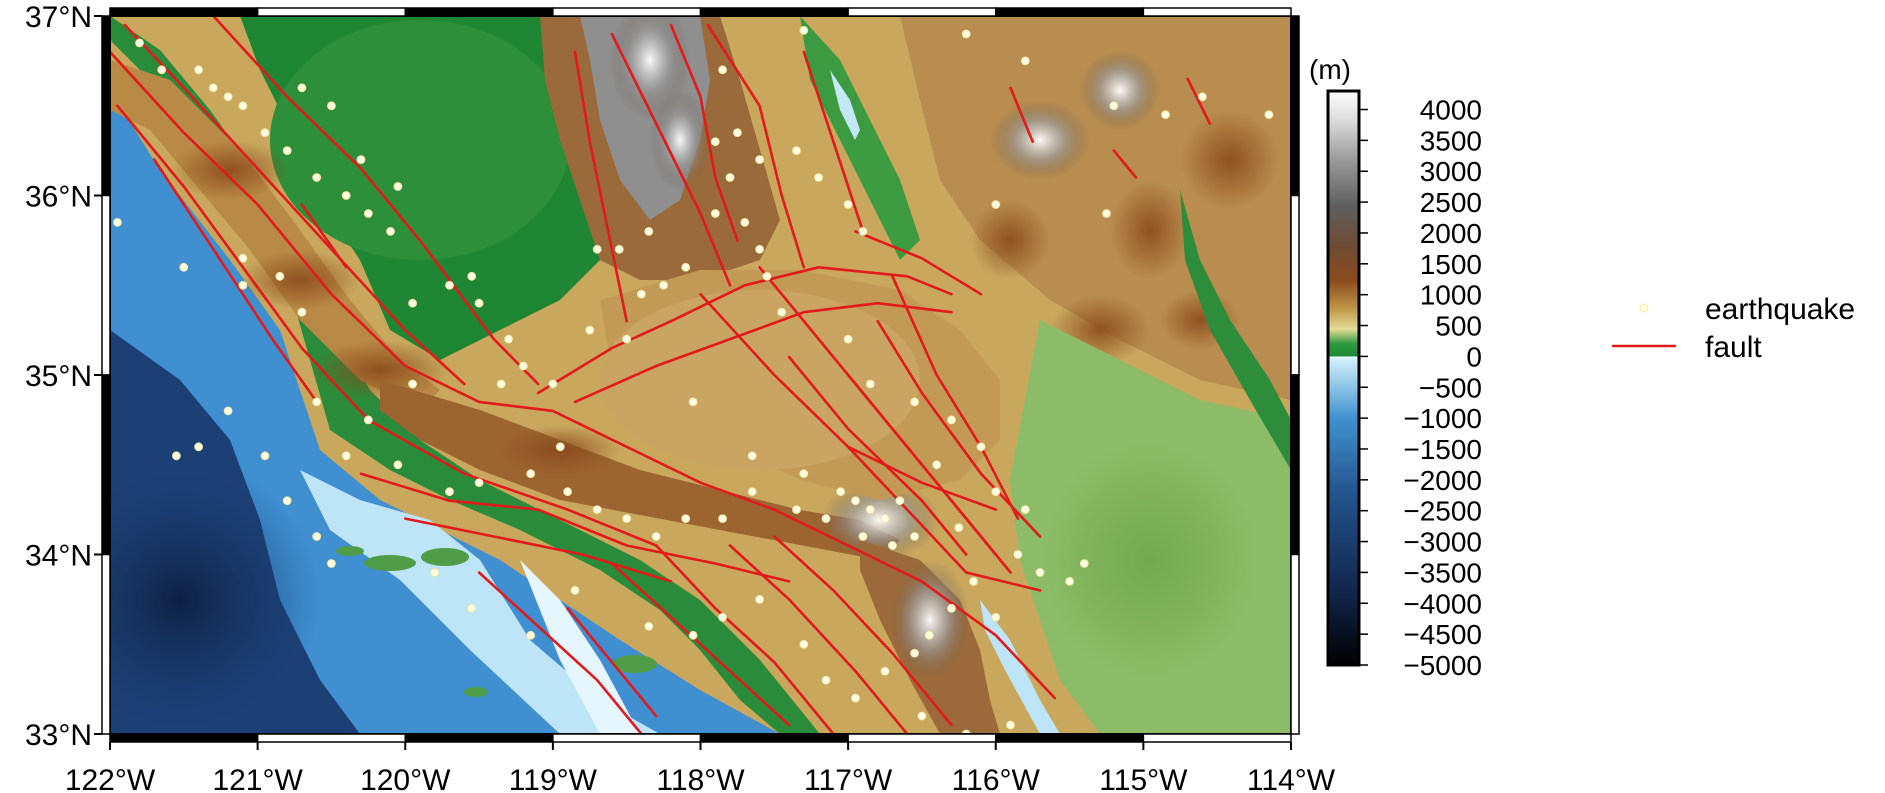  Describe the element at coordinates (996, 778) in the screenshot. I see `x-tick-label: 116°W` at that location.